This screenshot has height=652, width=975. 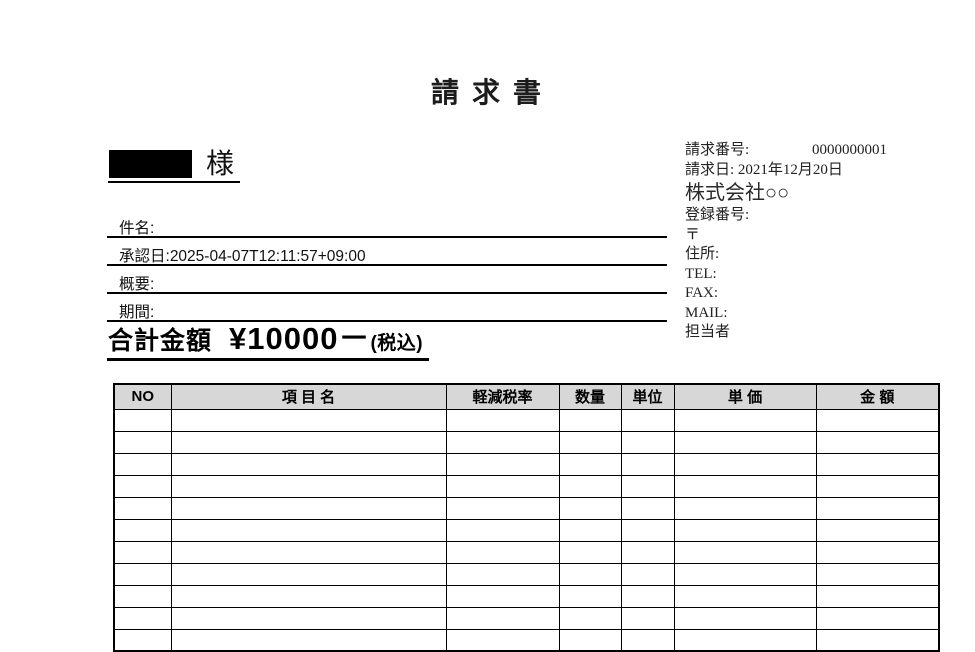 I want to click on field-subject: 件名:, so click(x=387, y=224).